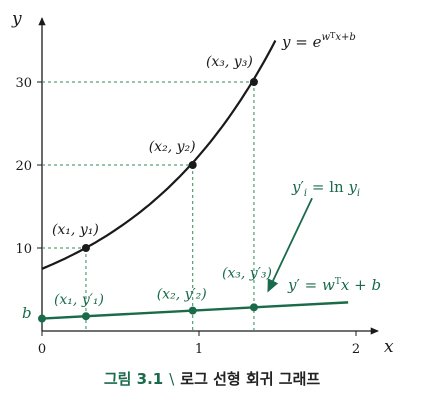 The image size is (424, 408). Describe the element at coordinates (334, 285) in the screenshot. I see `lin-curve-label: y′ = wTx + b` at that location.